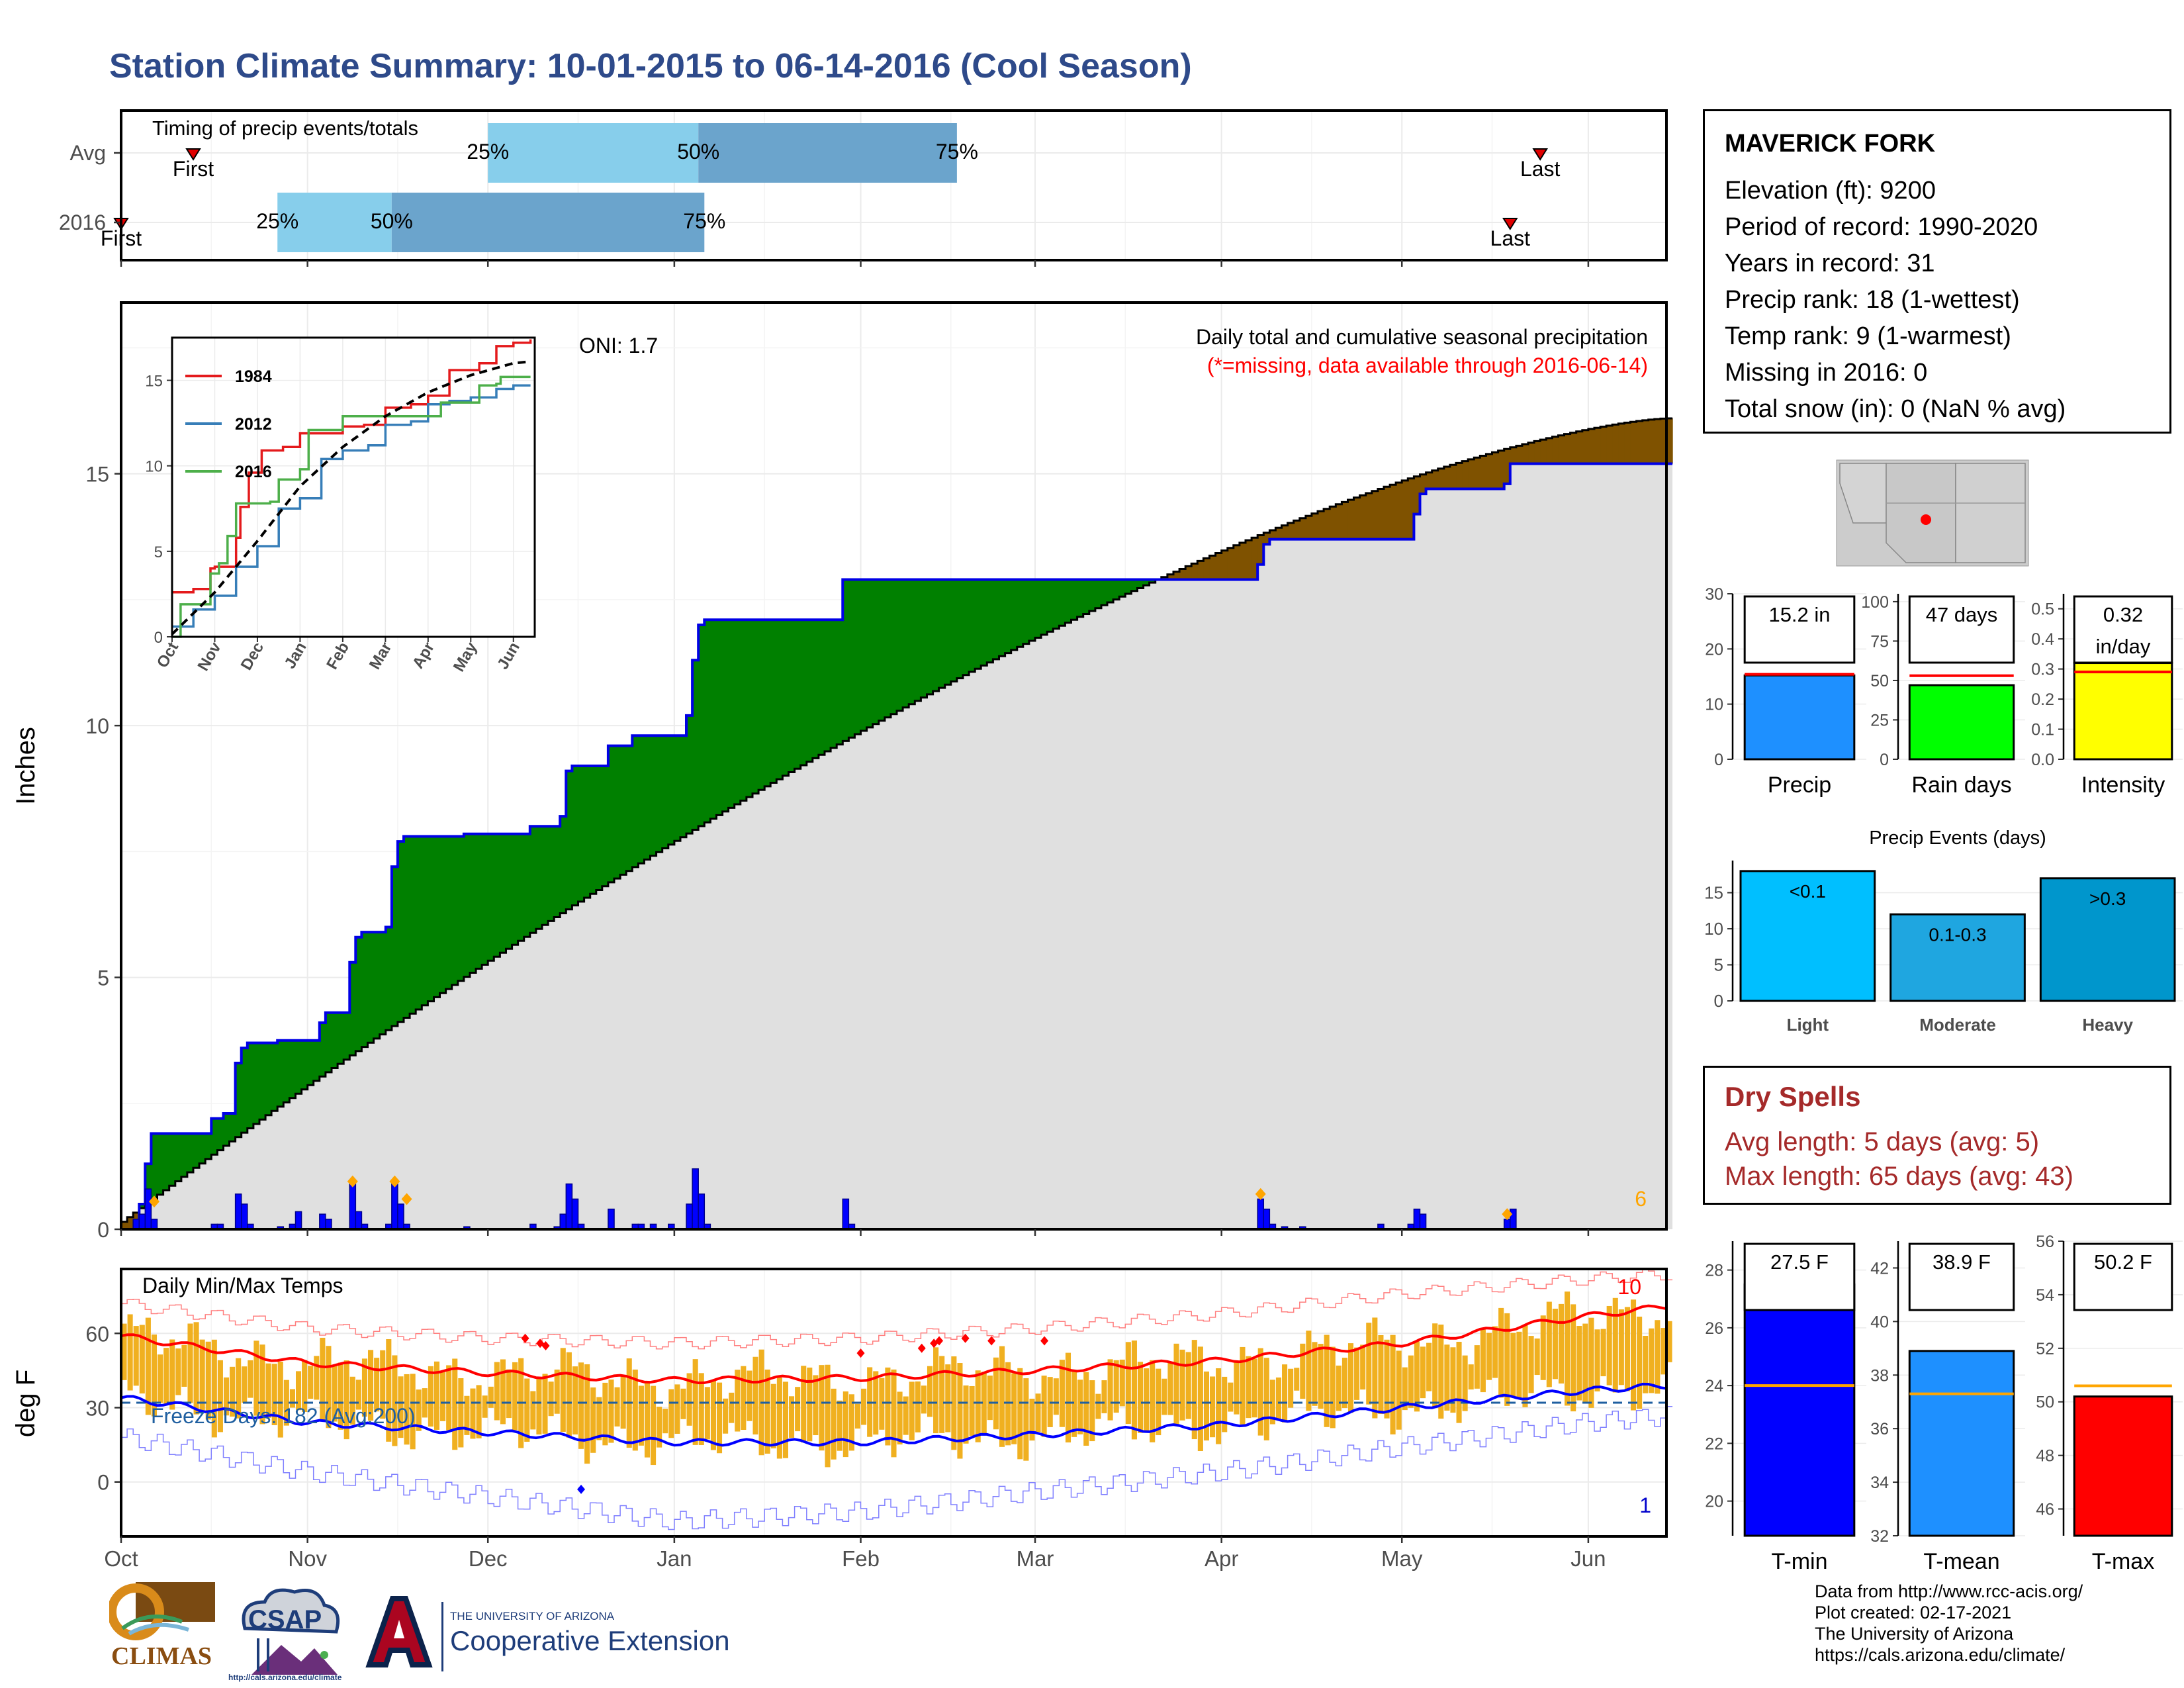 This screenshot has height=1688, width=2184. What do you see at coordinates (285, 1619) in the screenshot?
I see `csap-logo-text: CSAP` at bounding box center [285, 1619].